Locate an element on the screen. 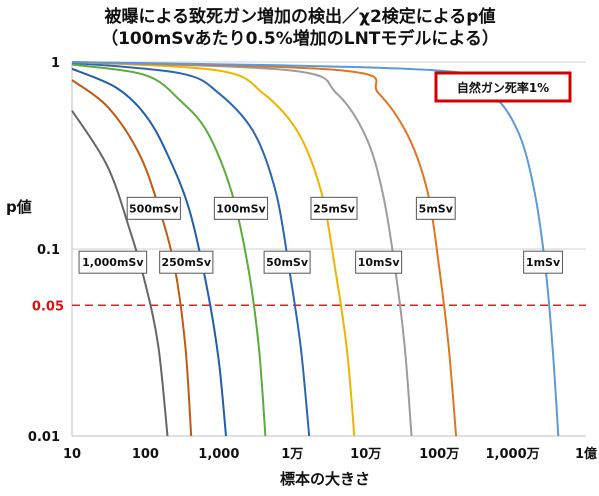  annotation-box is located at coordinates (503, 87).